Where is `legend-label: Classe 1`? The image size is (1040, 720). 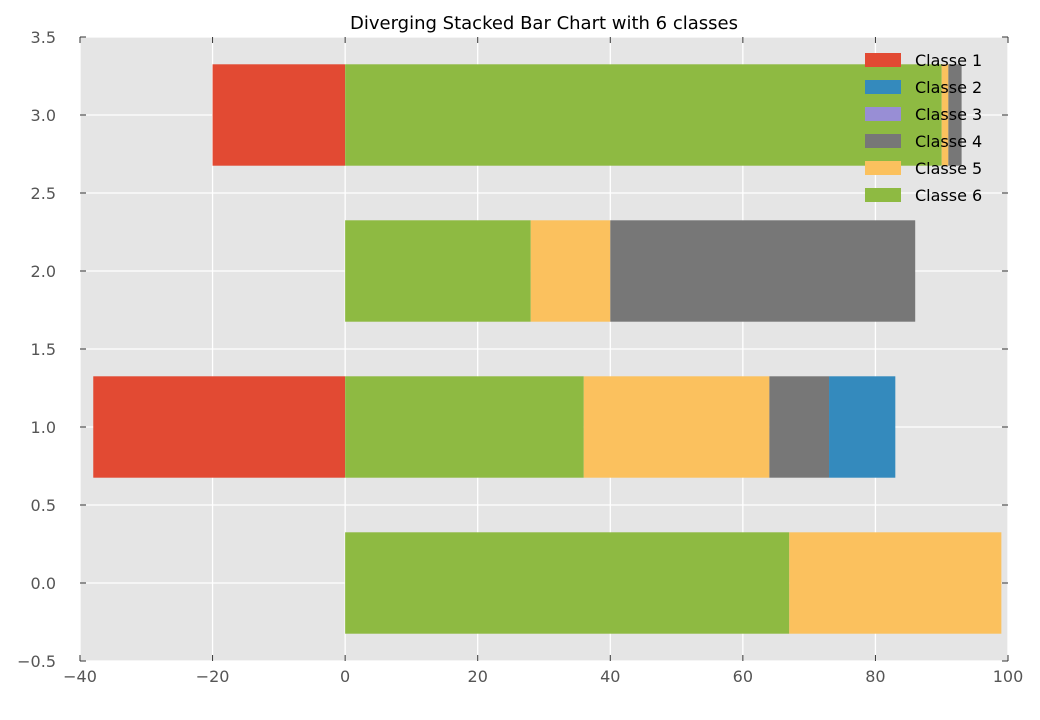 legend-label: Classe 1 is located at coordinates (948, 60).